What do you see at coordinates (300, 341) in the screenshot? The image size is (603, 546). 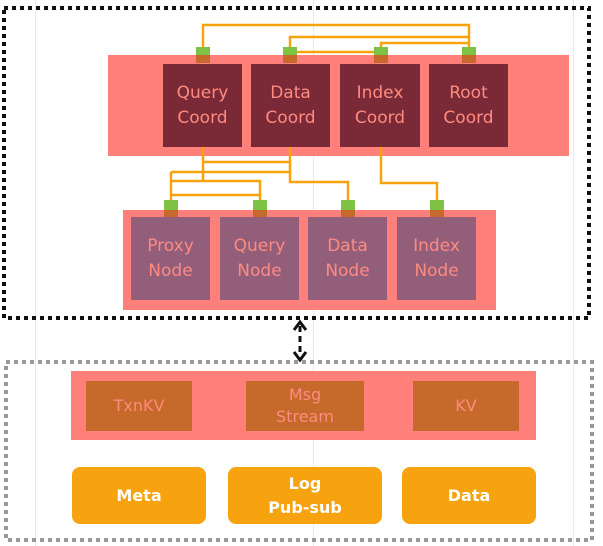 I see `bidirectional-arrow` at bounding box center [300, 341].